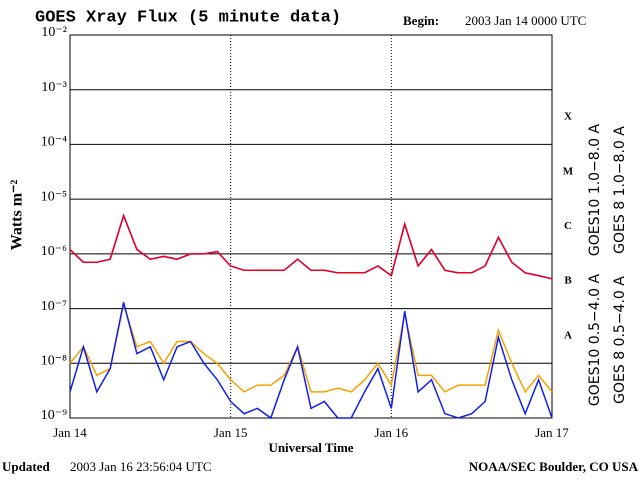 The width and height of the screenshot is (640, 480). I want to click on x-tick-label: Jan 14, so click(70, 432).